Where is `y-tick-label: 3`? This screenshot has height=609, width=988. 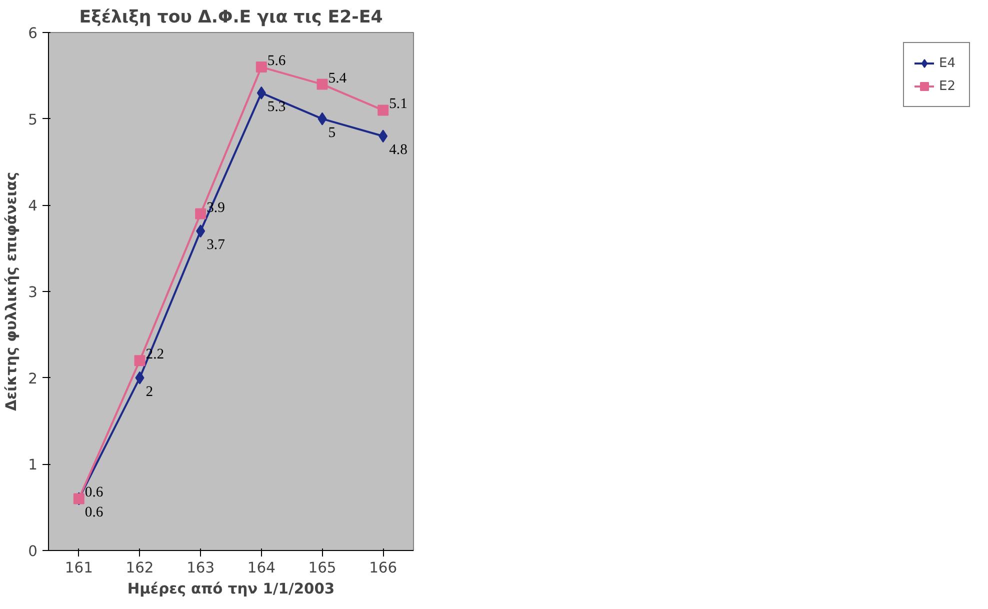
y-tick-label: 3 is located at coordinates (33, 292).